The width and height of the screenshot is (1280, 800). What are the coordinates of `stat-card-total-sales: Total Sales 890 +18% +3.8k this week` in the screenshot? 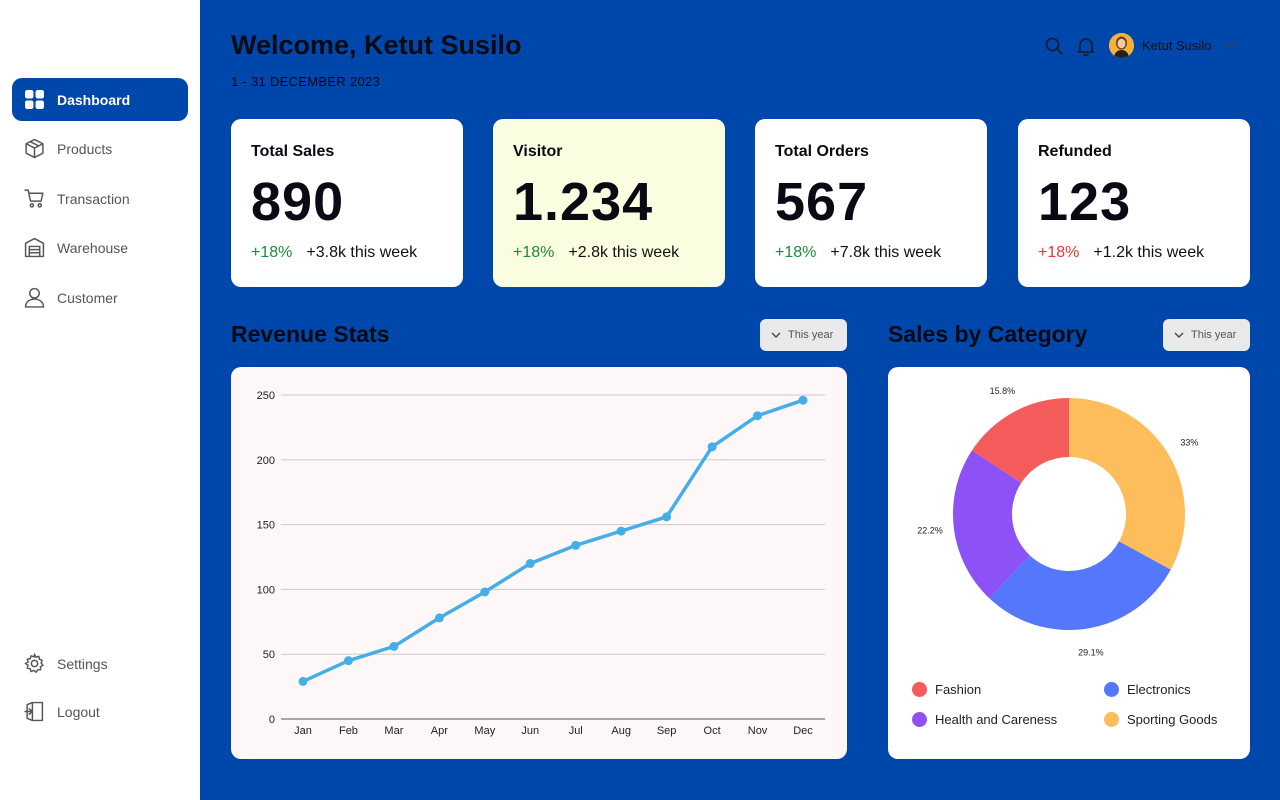 It's located at (347, 203).